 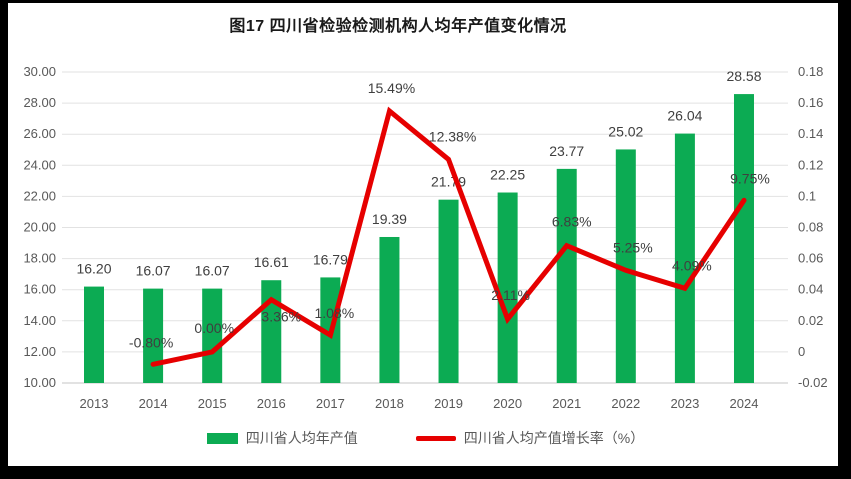 What do you see at coordinates (151, 342) in the screenshot?
I see `growth-pct-label: -0.80%` at bounding box center [151, 342].